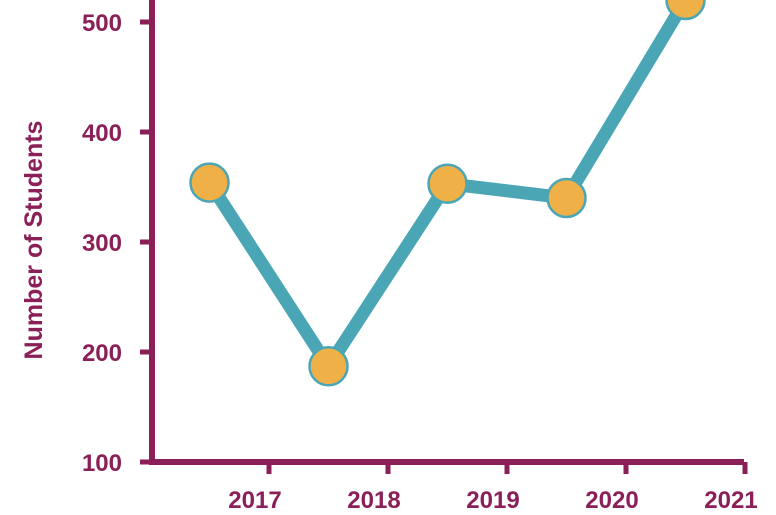 The image size is (776, 515). Describe the element at coordinates (102, 133) in the screenshot. I see `y-tick-label: 400` at that location.